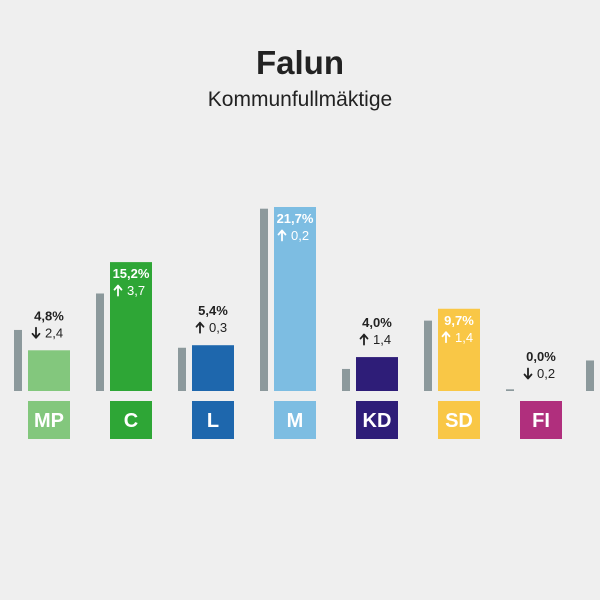  I want to click on change-label-kd: 1,4, so click(382, 339).